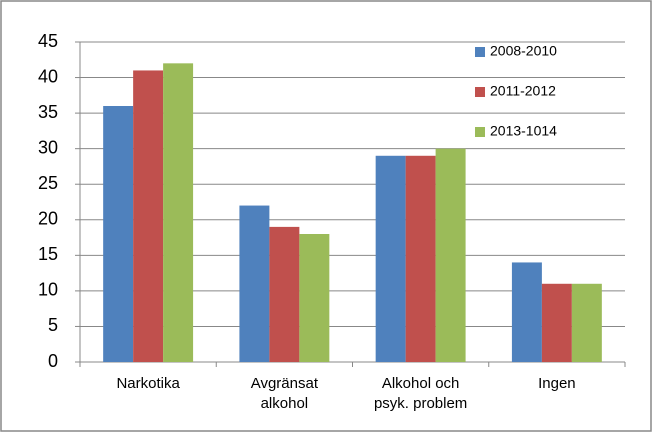  I want to click on y-tick-label: 0, so click(53, 361).